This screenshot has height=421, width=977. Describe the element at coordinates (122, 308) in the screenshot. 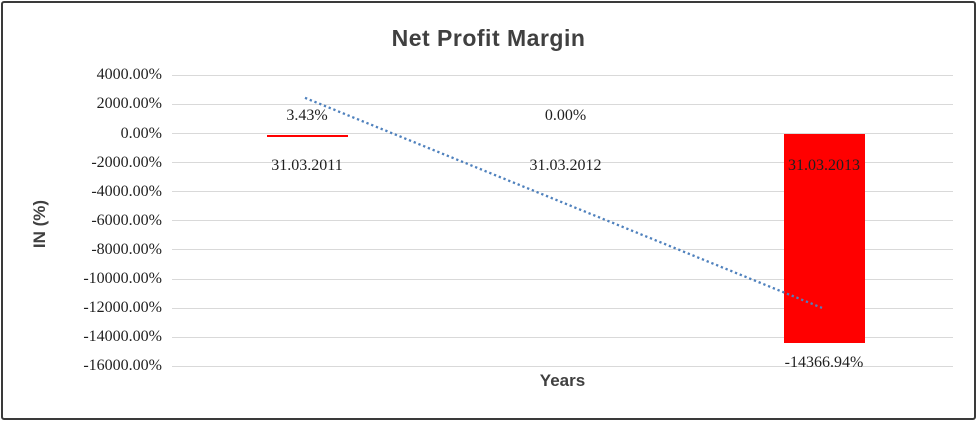

I see `y-tick-label: -12000.00%` at that location.